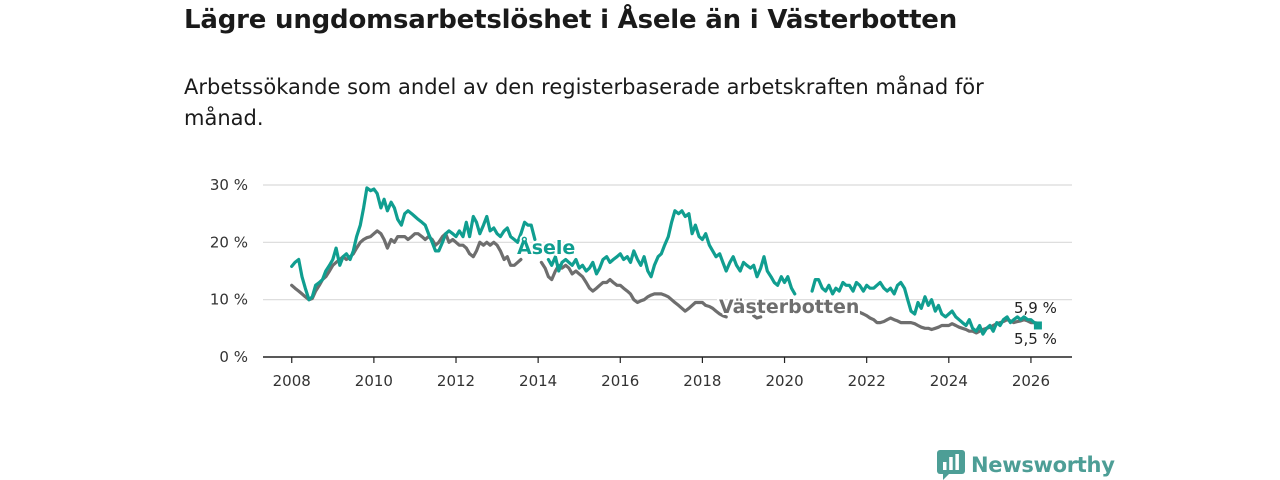 The image size is (1280, 480). I want to click on x-tick-label: 2022, so click(867, 381).